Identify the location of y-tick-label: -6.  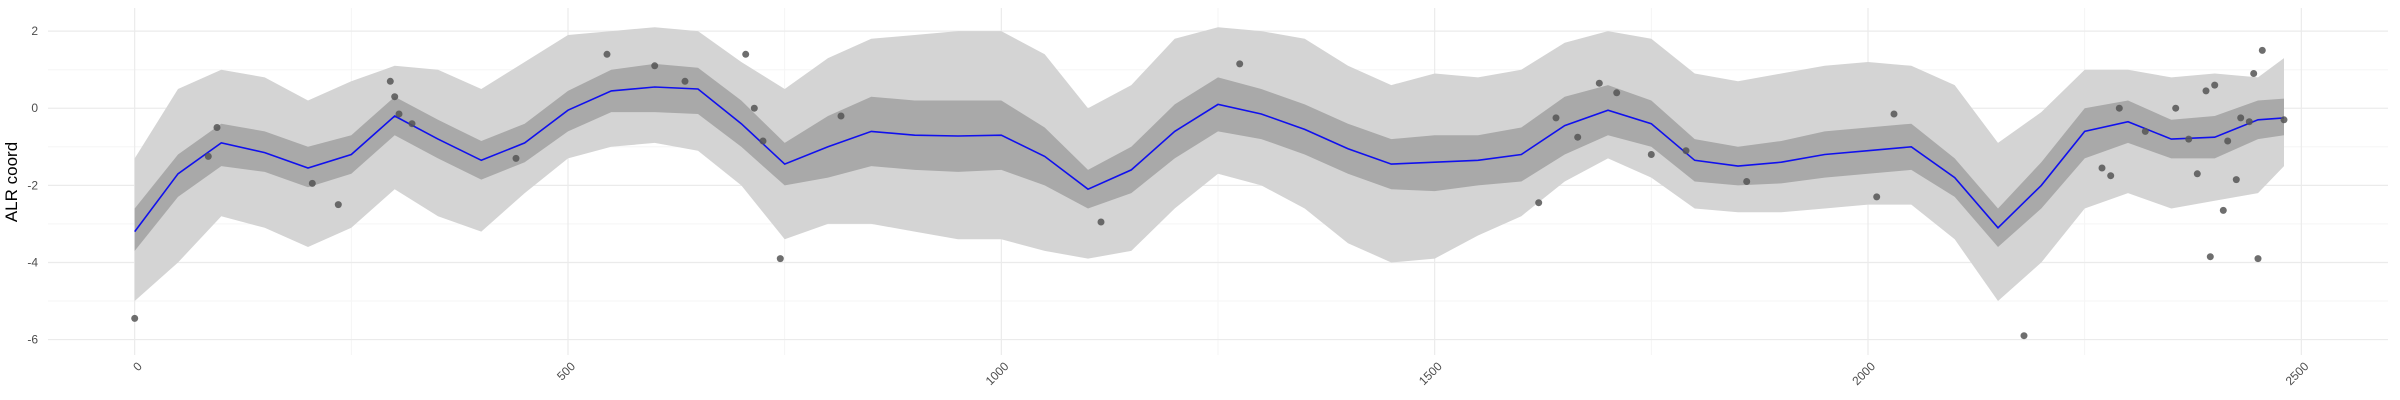
(32, 340).